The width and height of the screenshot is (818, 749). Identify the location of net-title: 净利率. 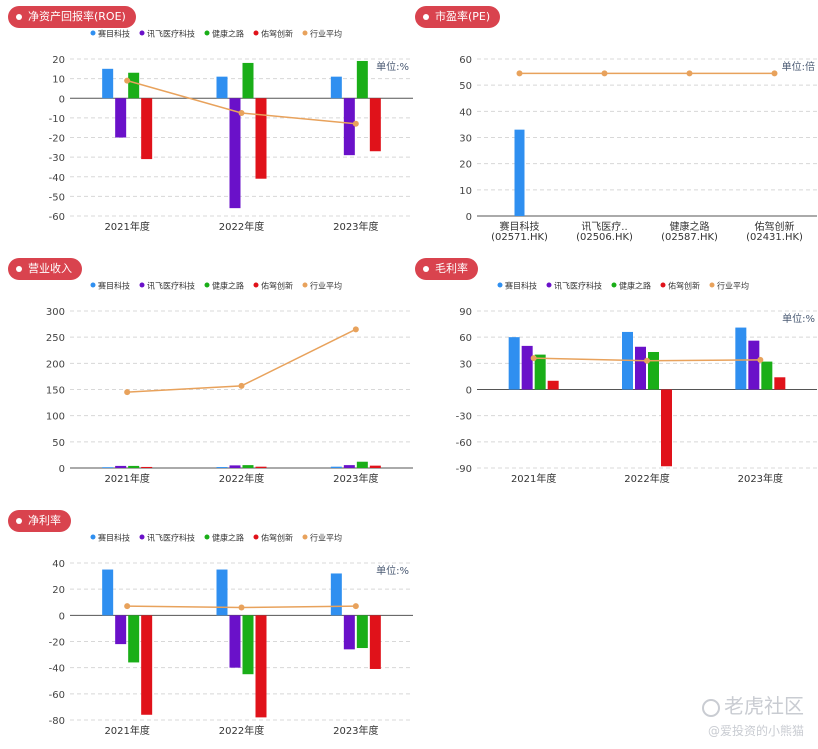
(39, 521).